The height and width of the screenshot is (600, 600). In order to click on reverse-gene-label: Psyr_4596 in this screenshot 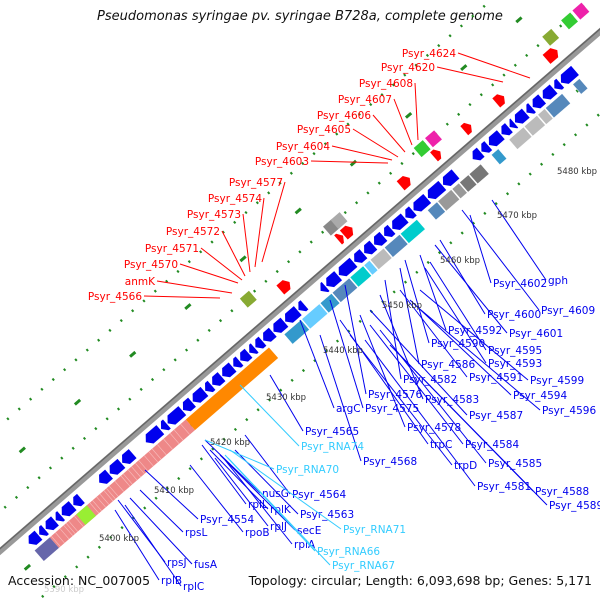, I will do `click(569, 411)`.